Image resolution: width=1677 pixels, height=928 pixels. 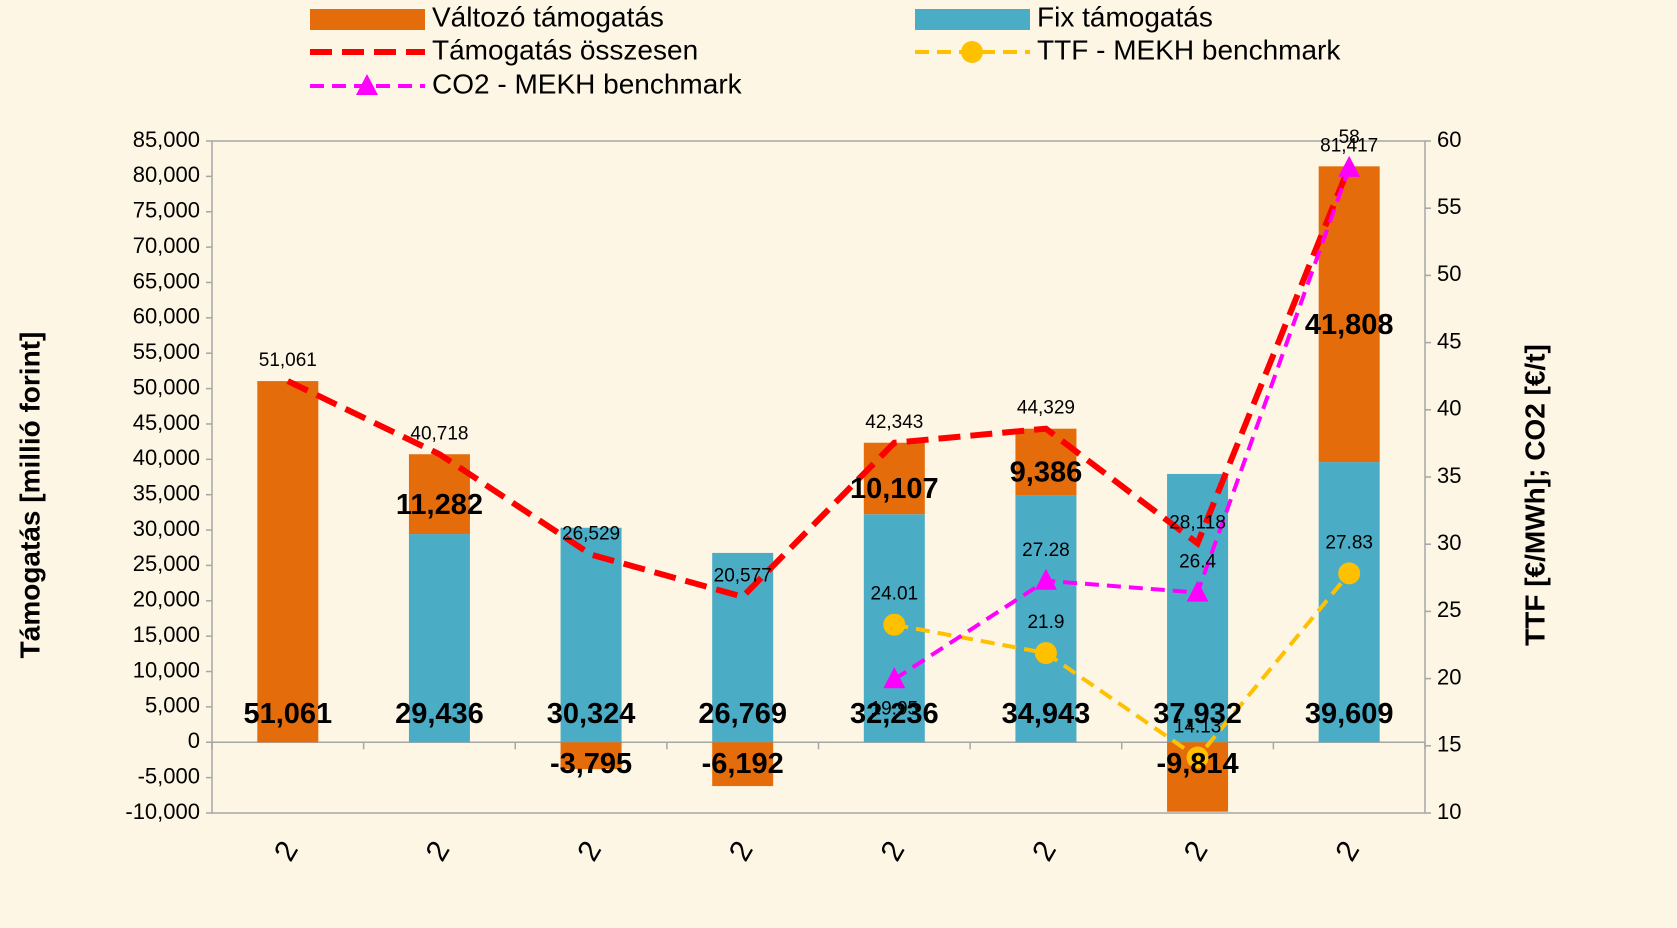 What do you see at coordinates (1449, 340) in the screenshot?
I see `y2-tick-label: 45` at bounding box center [1449, 340].